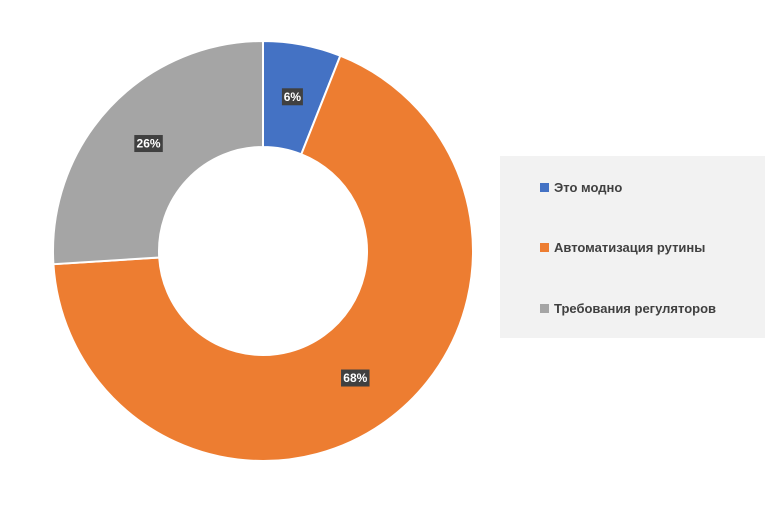 The height and width of the screenshot is (507, 772). I want to click on legend-label: Это модно, so click(588, 187).